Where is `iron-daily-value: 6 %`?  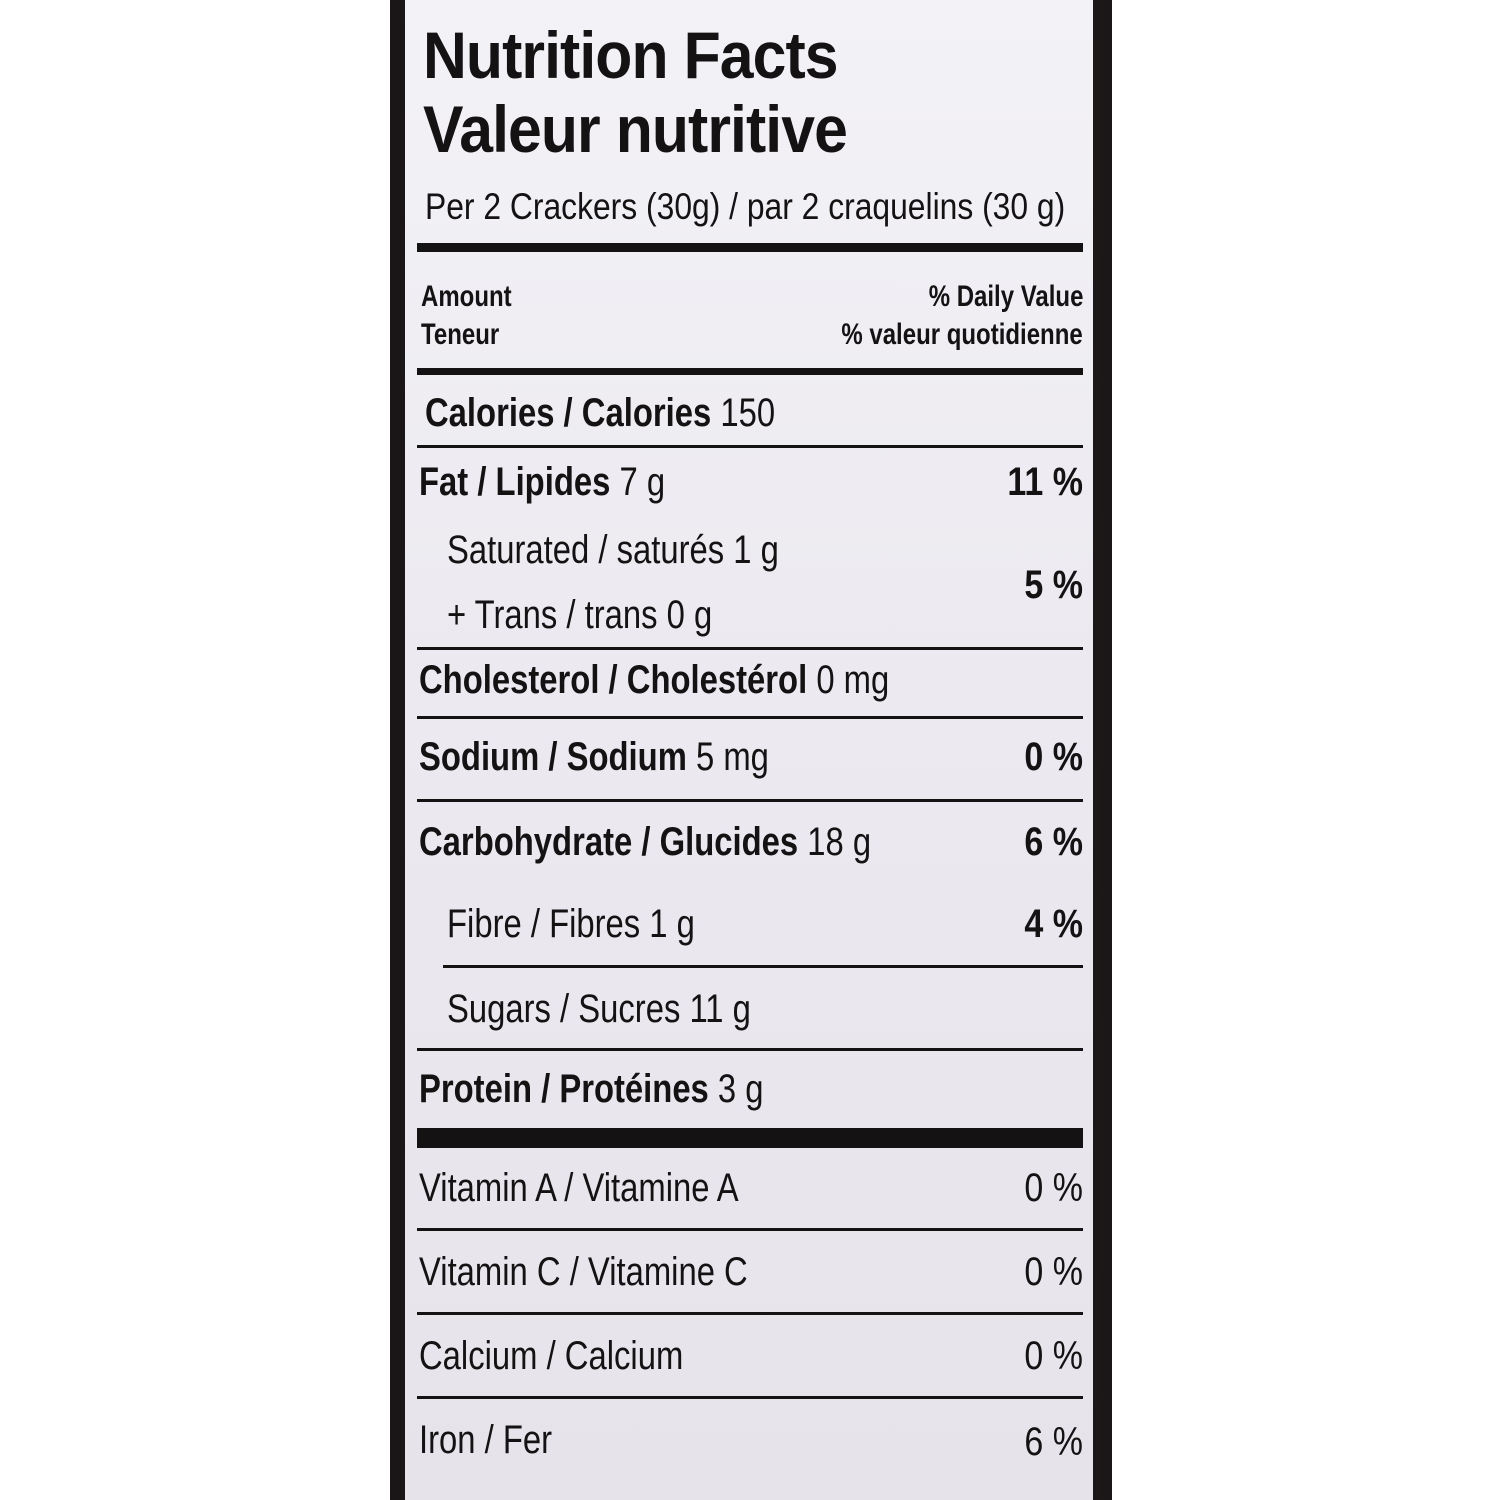
iron-daily-value: 6 % is located at coordinates (1053, 1442).